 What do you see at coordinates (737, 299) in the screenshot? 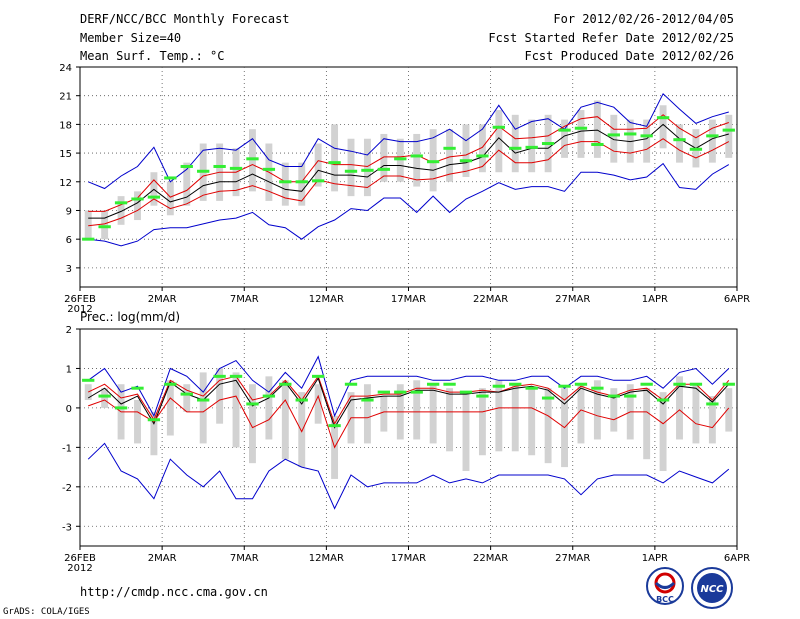
I see `x-tick-label: 6APR` at bounding box center [737, 299].